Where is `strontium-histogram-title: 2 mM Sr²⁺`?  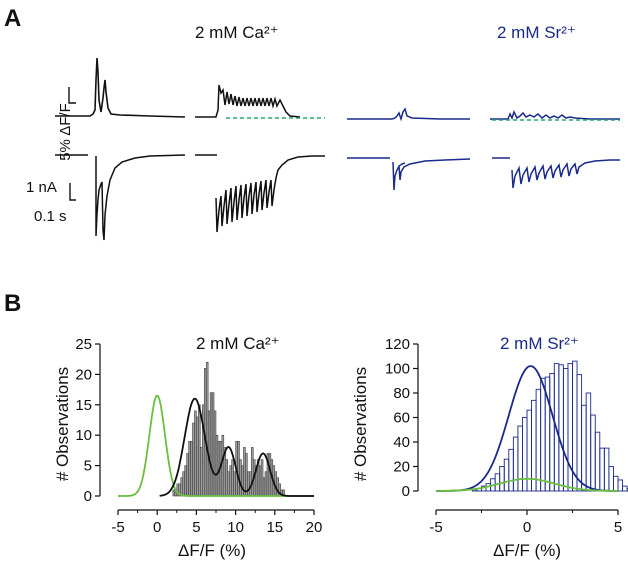
strontium-histogram-title: 2 mM Sr²⁺ is located at coordinates (539, 343).